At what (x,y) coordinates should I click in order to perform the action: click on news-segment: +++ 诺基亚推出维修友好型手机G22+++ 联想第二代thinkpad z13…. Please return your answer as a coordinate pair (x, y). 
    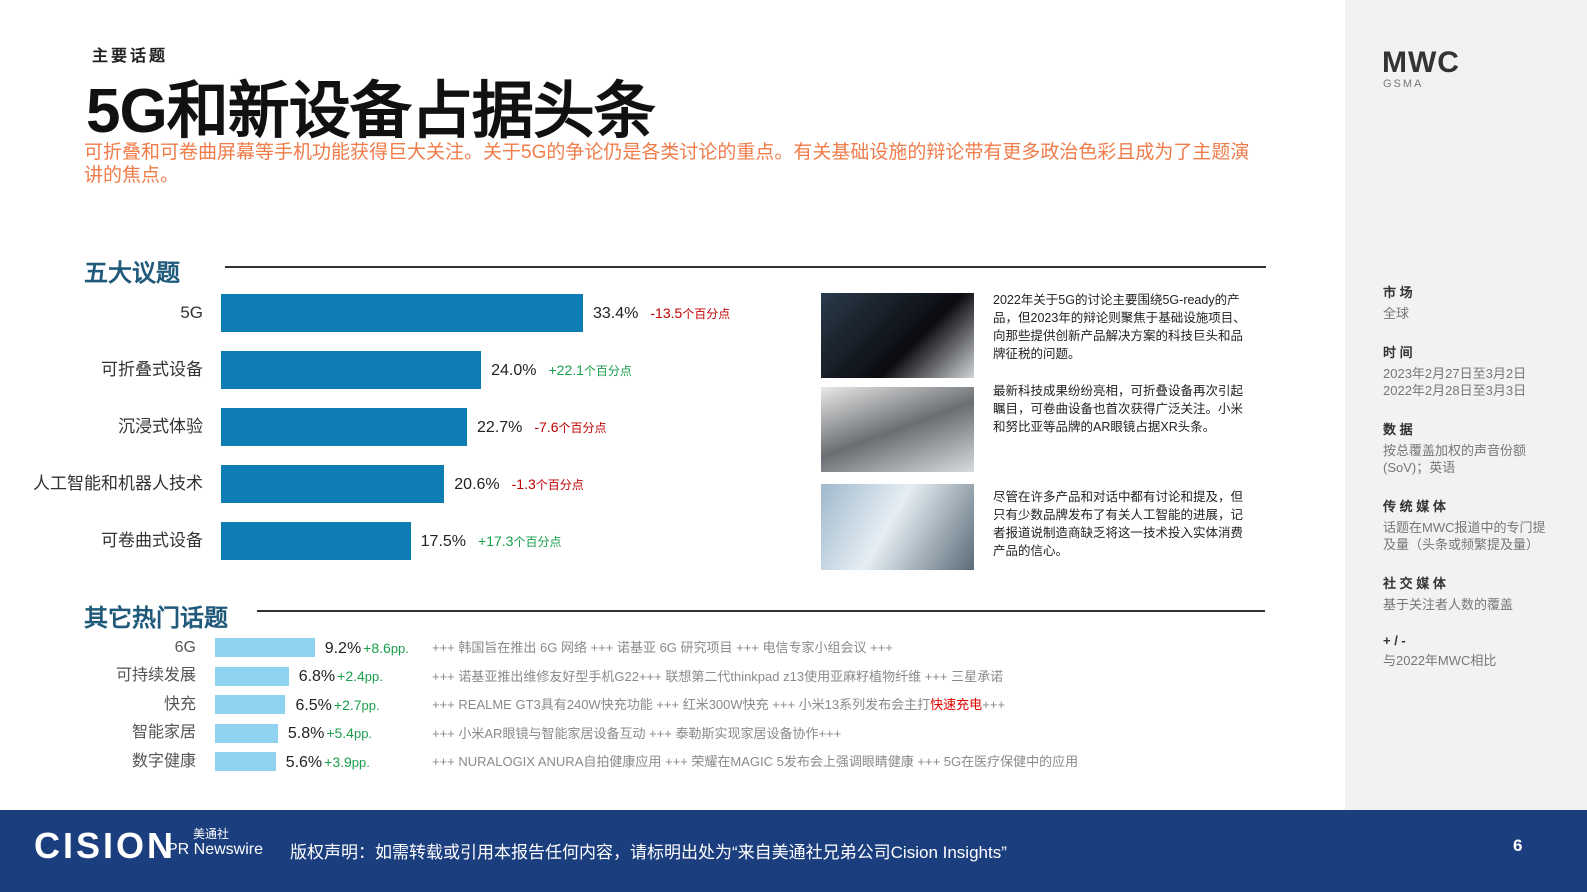
    Looking at the image, I should click on (718, 676).